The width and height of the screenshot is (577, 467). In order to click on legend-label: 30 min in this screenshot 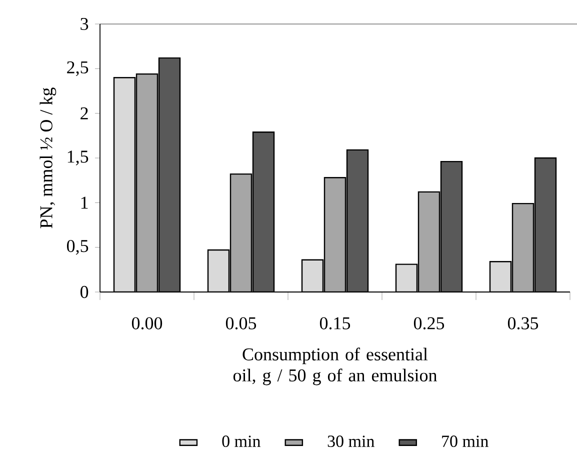, I will do `click(351, 442)`.